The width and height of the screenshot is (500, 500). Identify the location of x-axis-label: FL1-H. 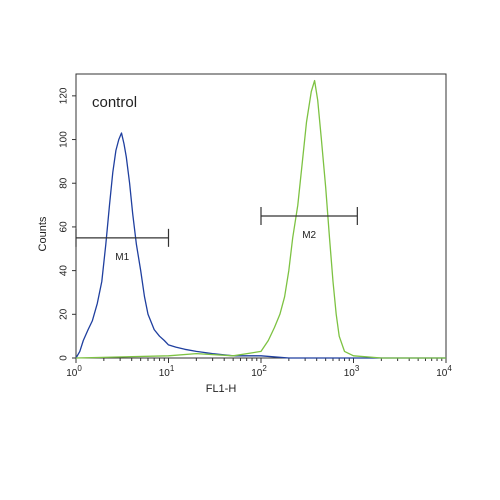
(221, 389).